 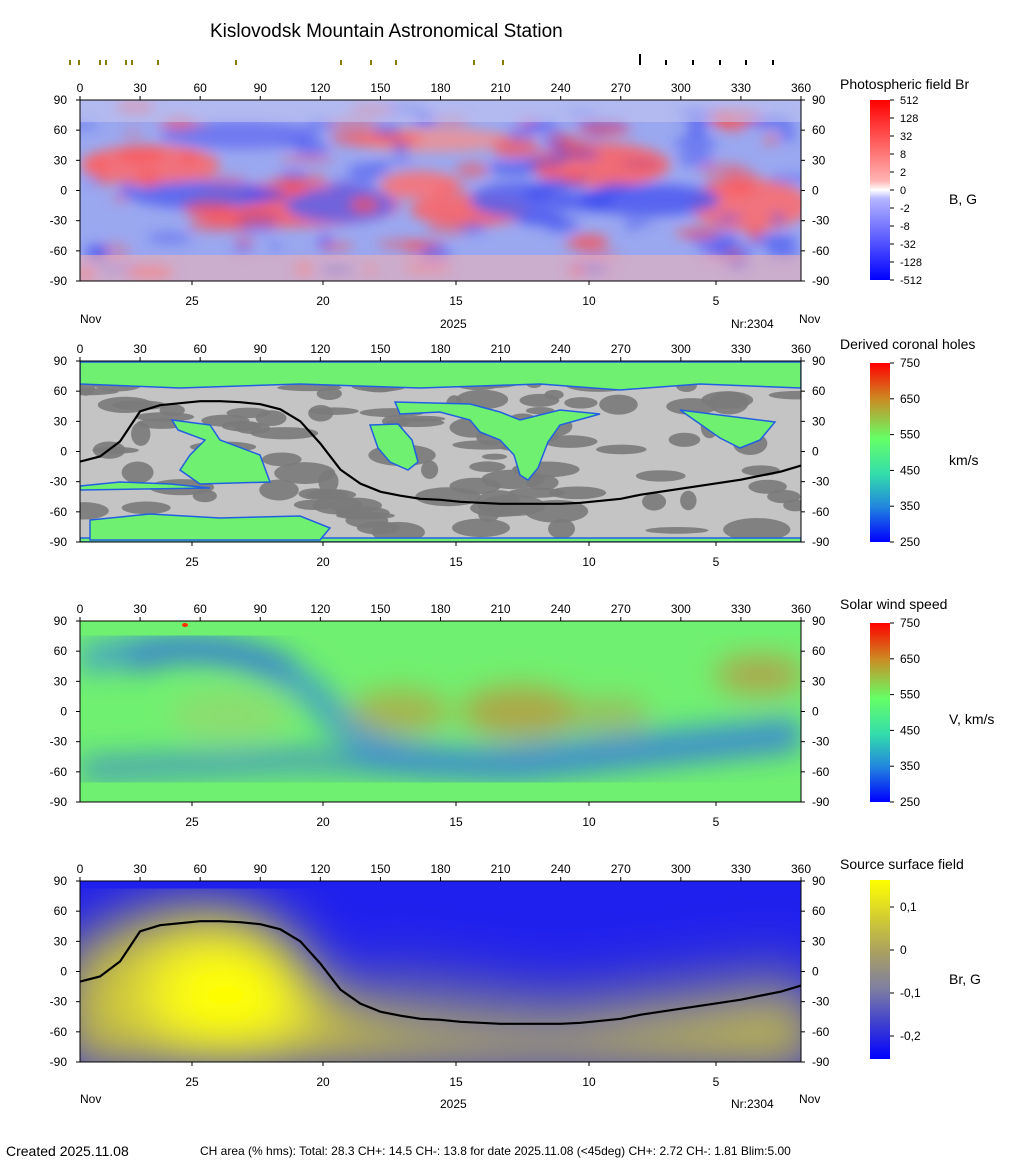 What do you see at coordinates (810, 319) in the screenshot?
I see `month-label-right-1: Nov` at bounding box center [810, 319].